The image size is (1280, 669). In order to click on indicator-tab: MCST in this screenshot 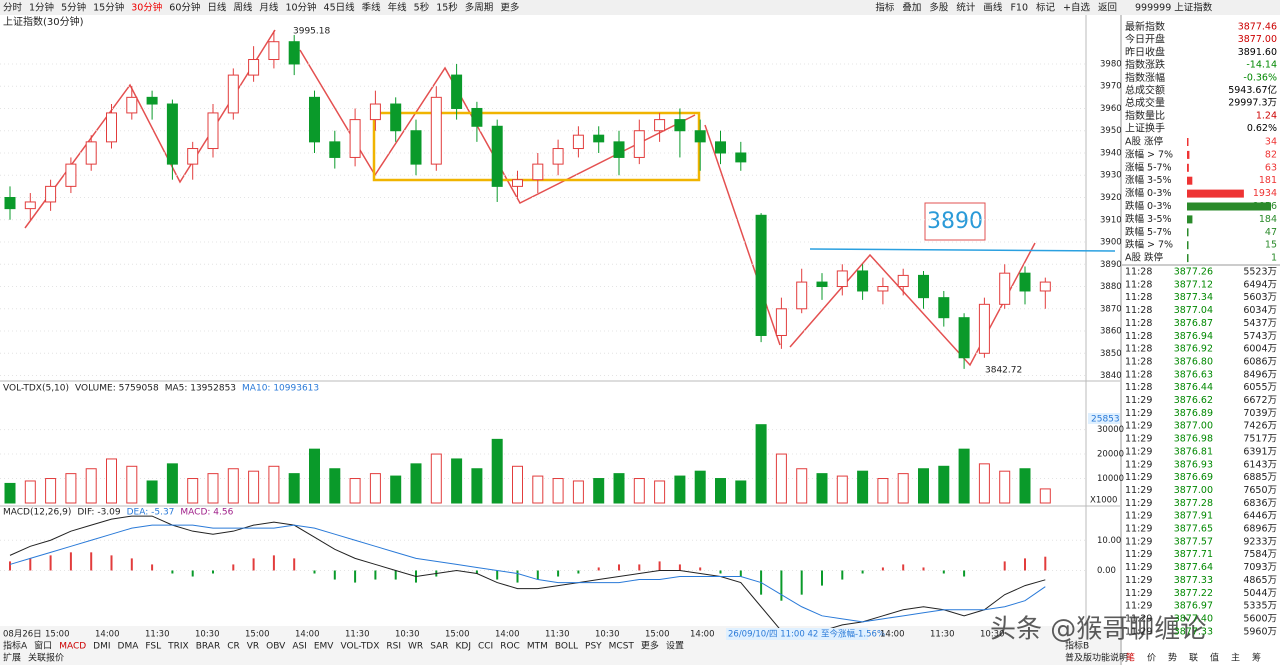, I will do `click(622, 647)`.